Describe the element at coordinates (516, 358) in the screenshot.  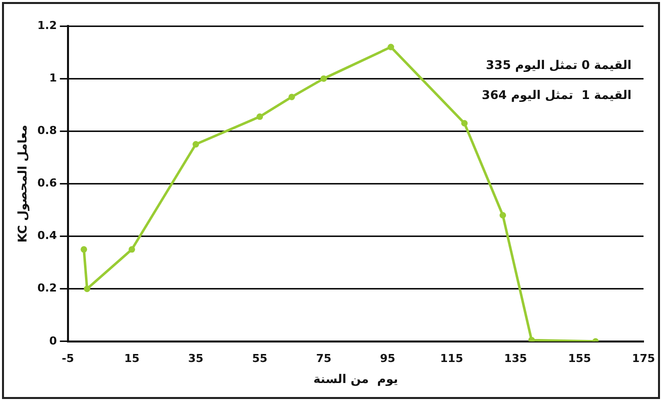
I see `x-tick-label: 135` at that location.